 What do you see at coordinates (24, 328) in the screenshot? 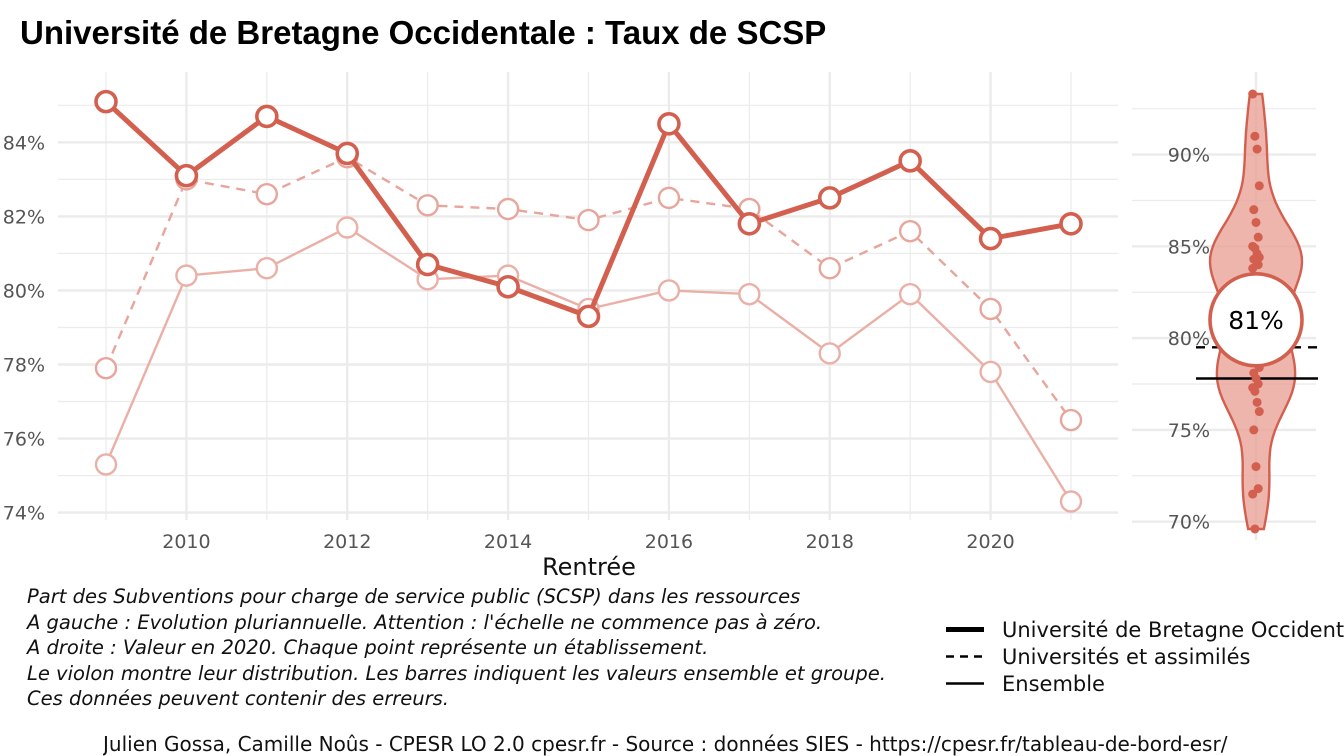
I see `main-y-ticks: 74% 76% 78% 80% 82% 84%` at bounding box center [24, 328].